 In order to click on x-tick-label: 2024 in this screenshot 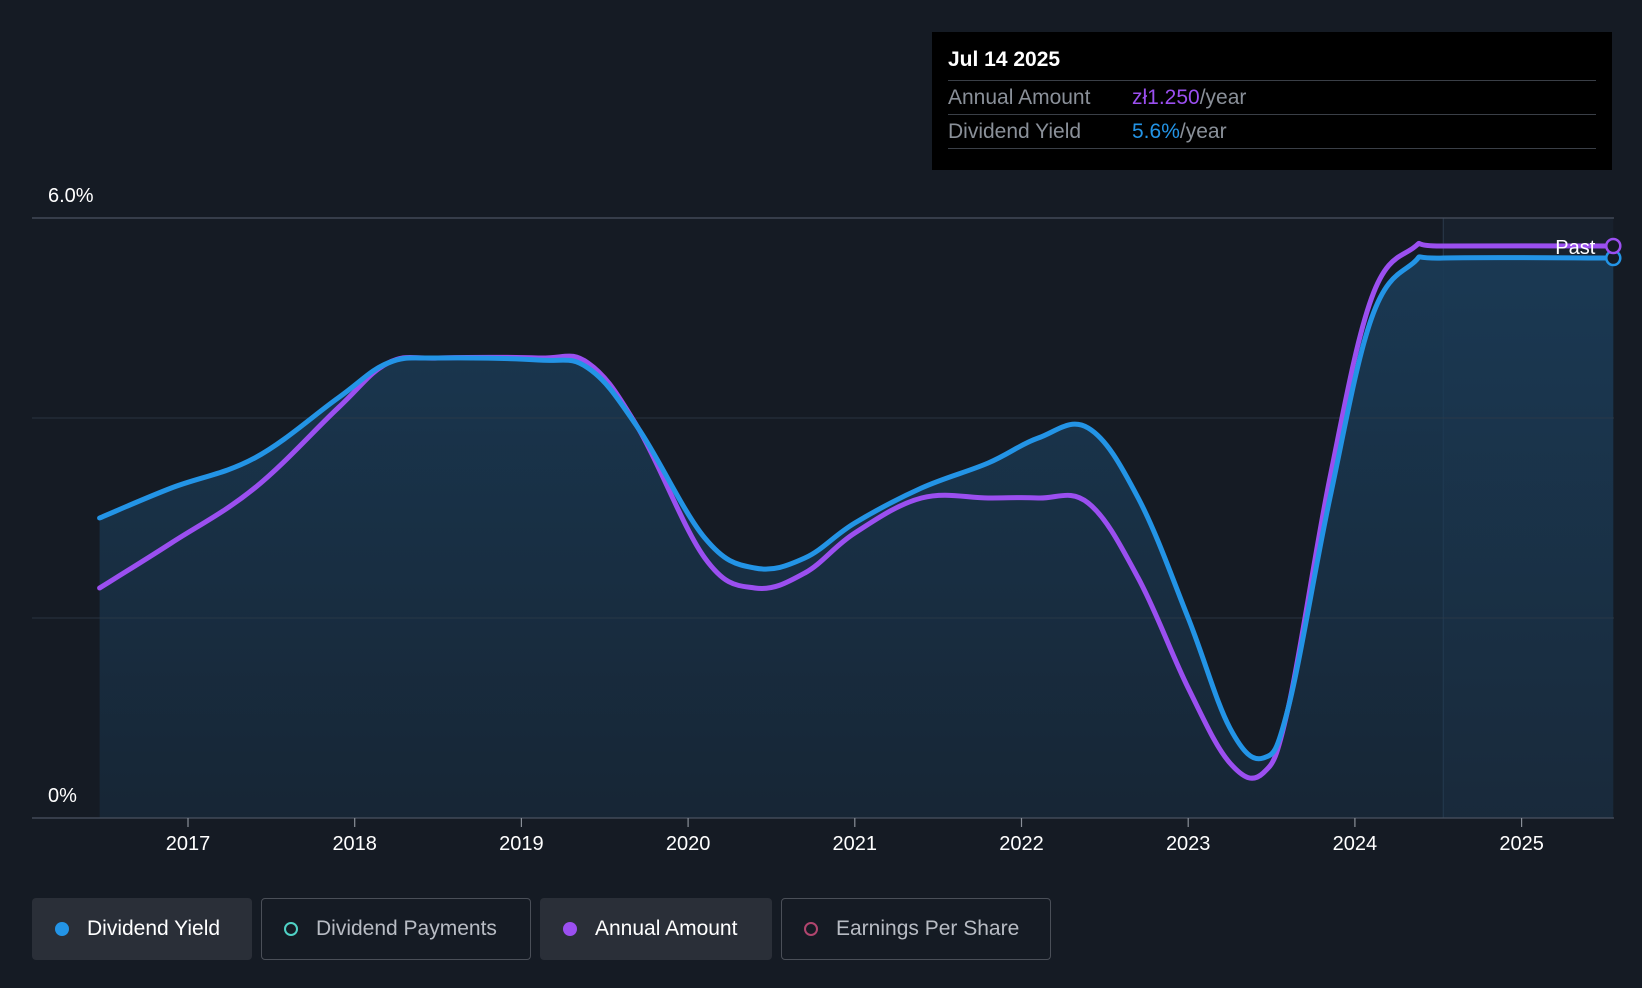, I will do `click(1355, 844)`.